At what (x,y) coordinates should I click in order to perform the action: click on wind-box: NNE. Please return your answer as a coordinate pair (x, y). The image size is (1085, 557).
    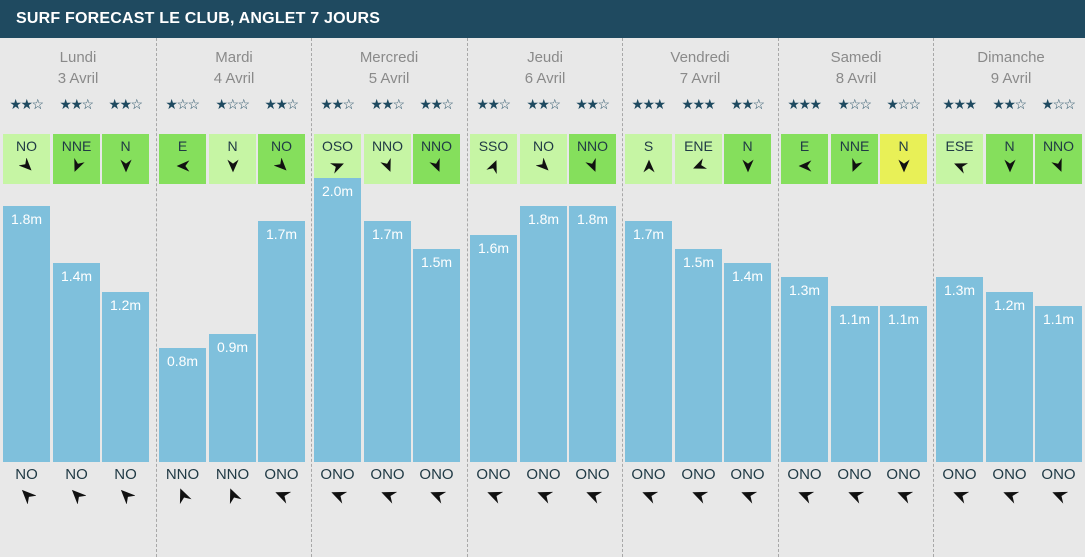
    Looking at the image, I should click on (854, 159).